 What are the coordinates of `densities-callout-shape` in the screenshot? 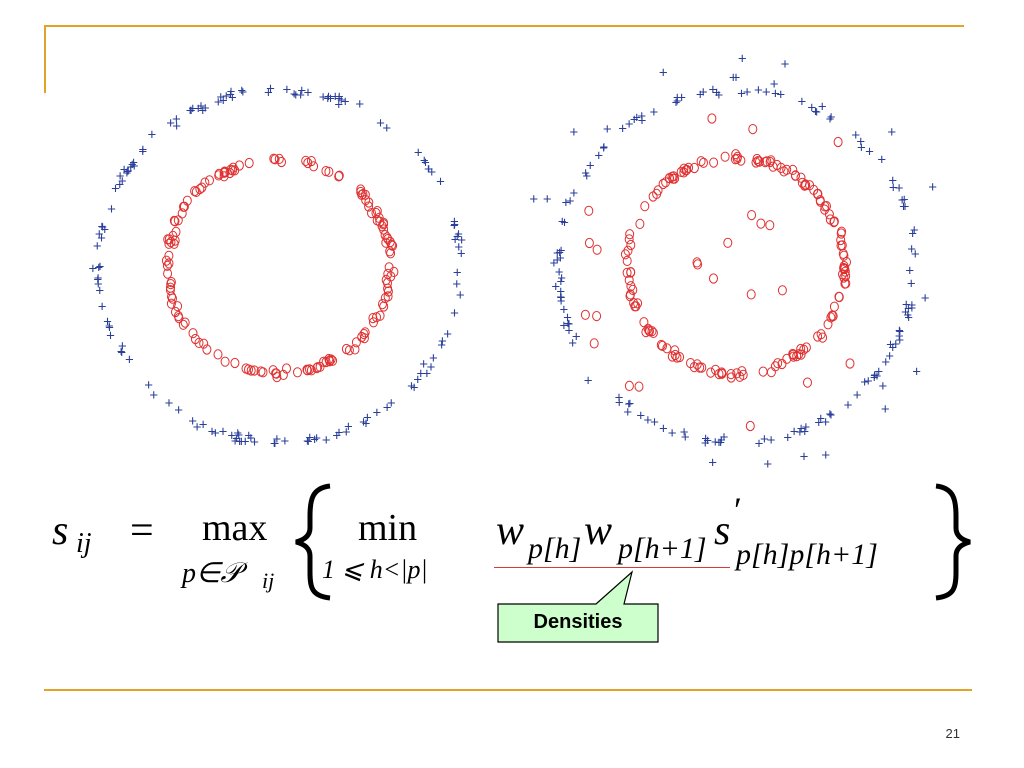 It's located at (578, 606).